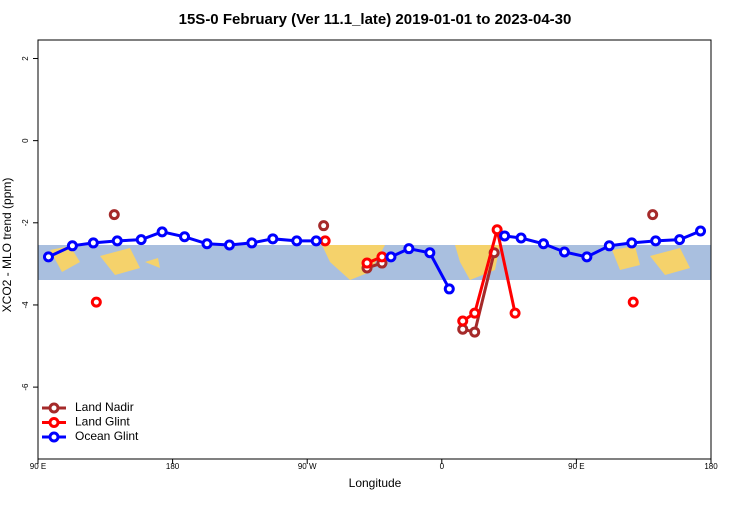 This screenshot has width=750, height=505. I want to click on legend-label: Ocean Glint, so click(107, 436).